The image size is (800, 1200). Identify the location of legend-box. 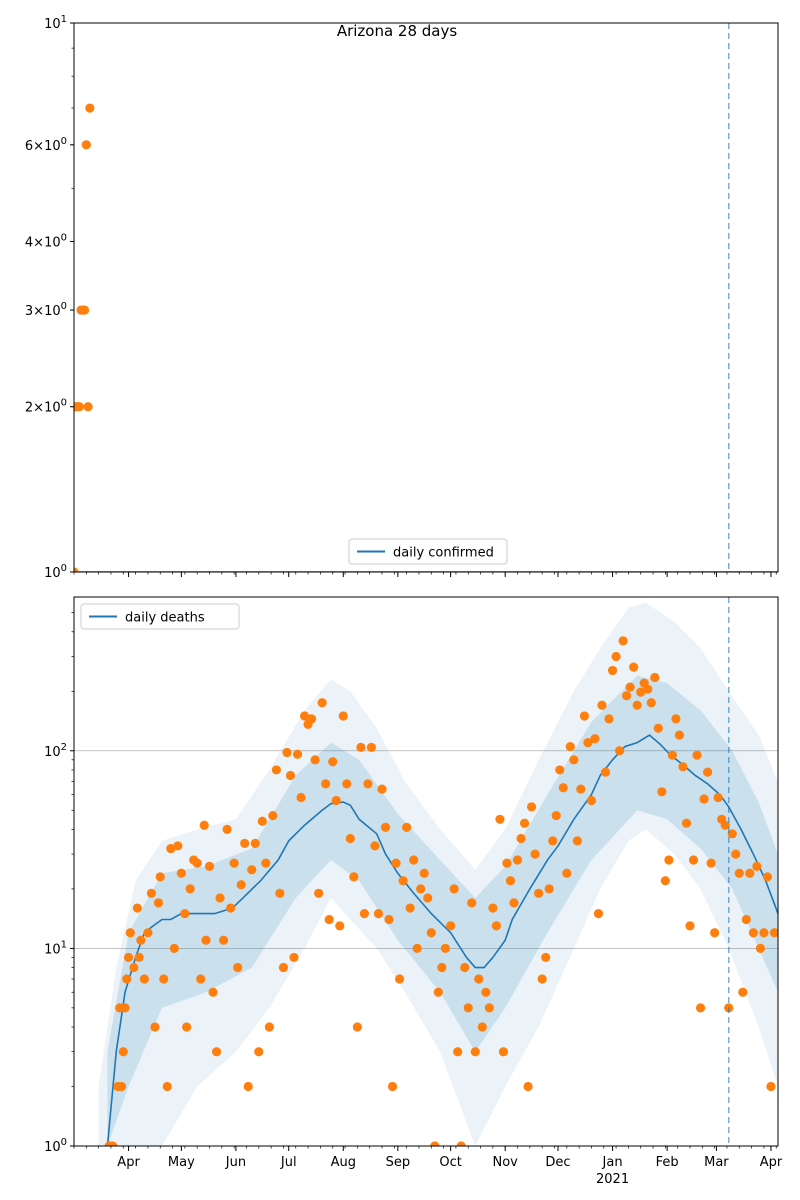
(428, 551).